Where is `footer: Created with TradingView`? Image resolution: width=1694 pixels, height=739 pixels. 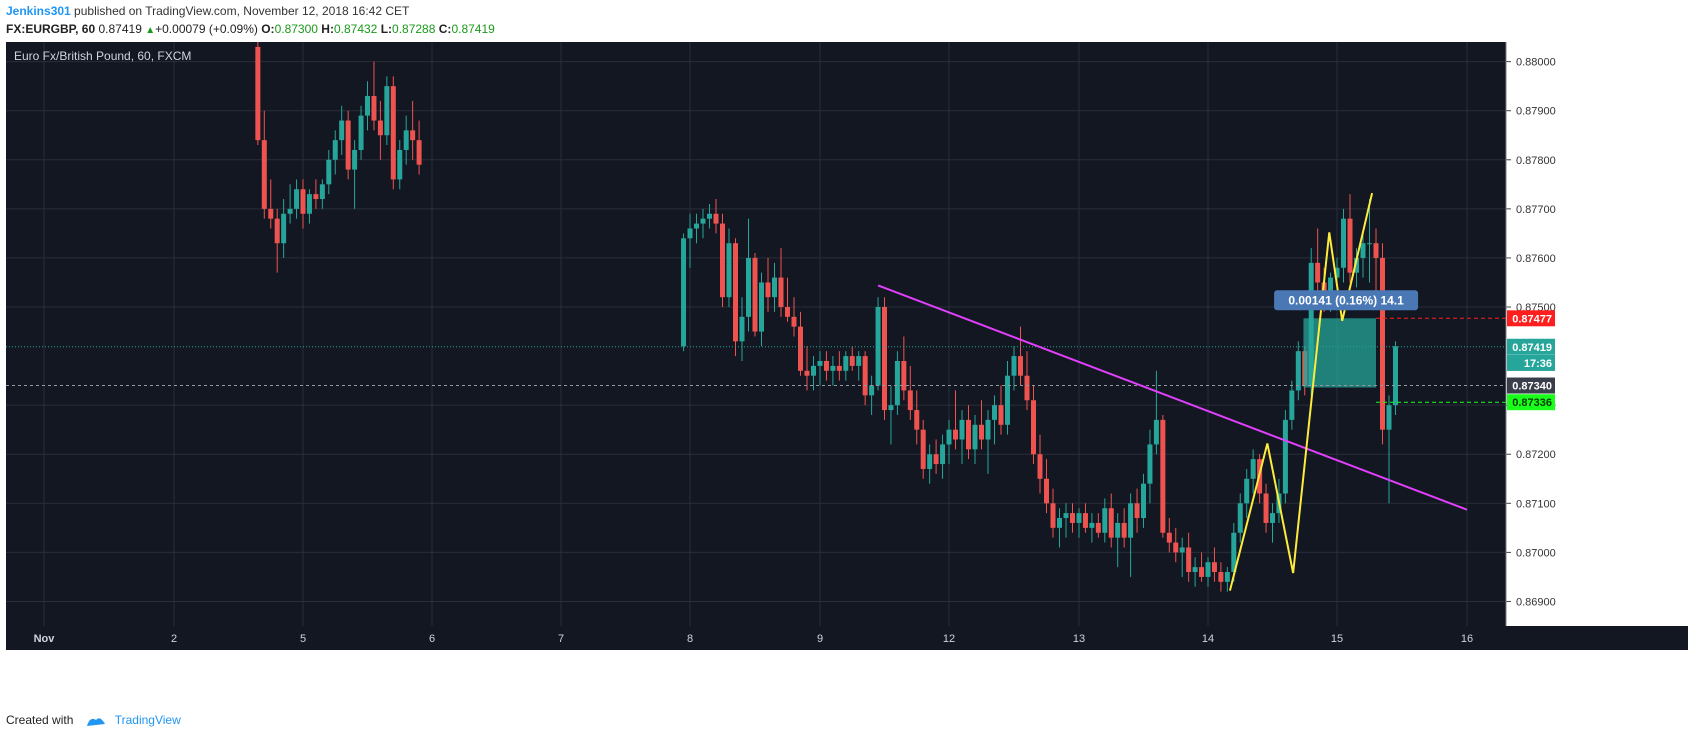
footer: Created with TradingView is located at coordinates (93, 720).